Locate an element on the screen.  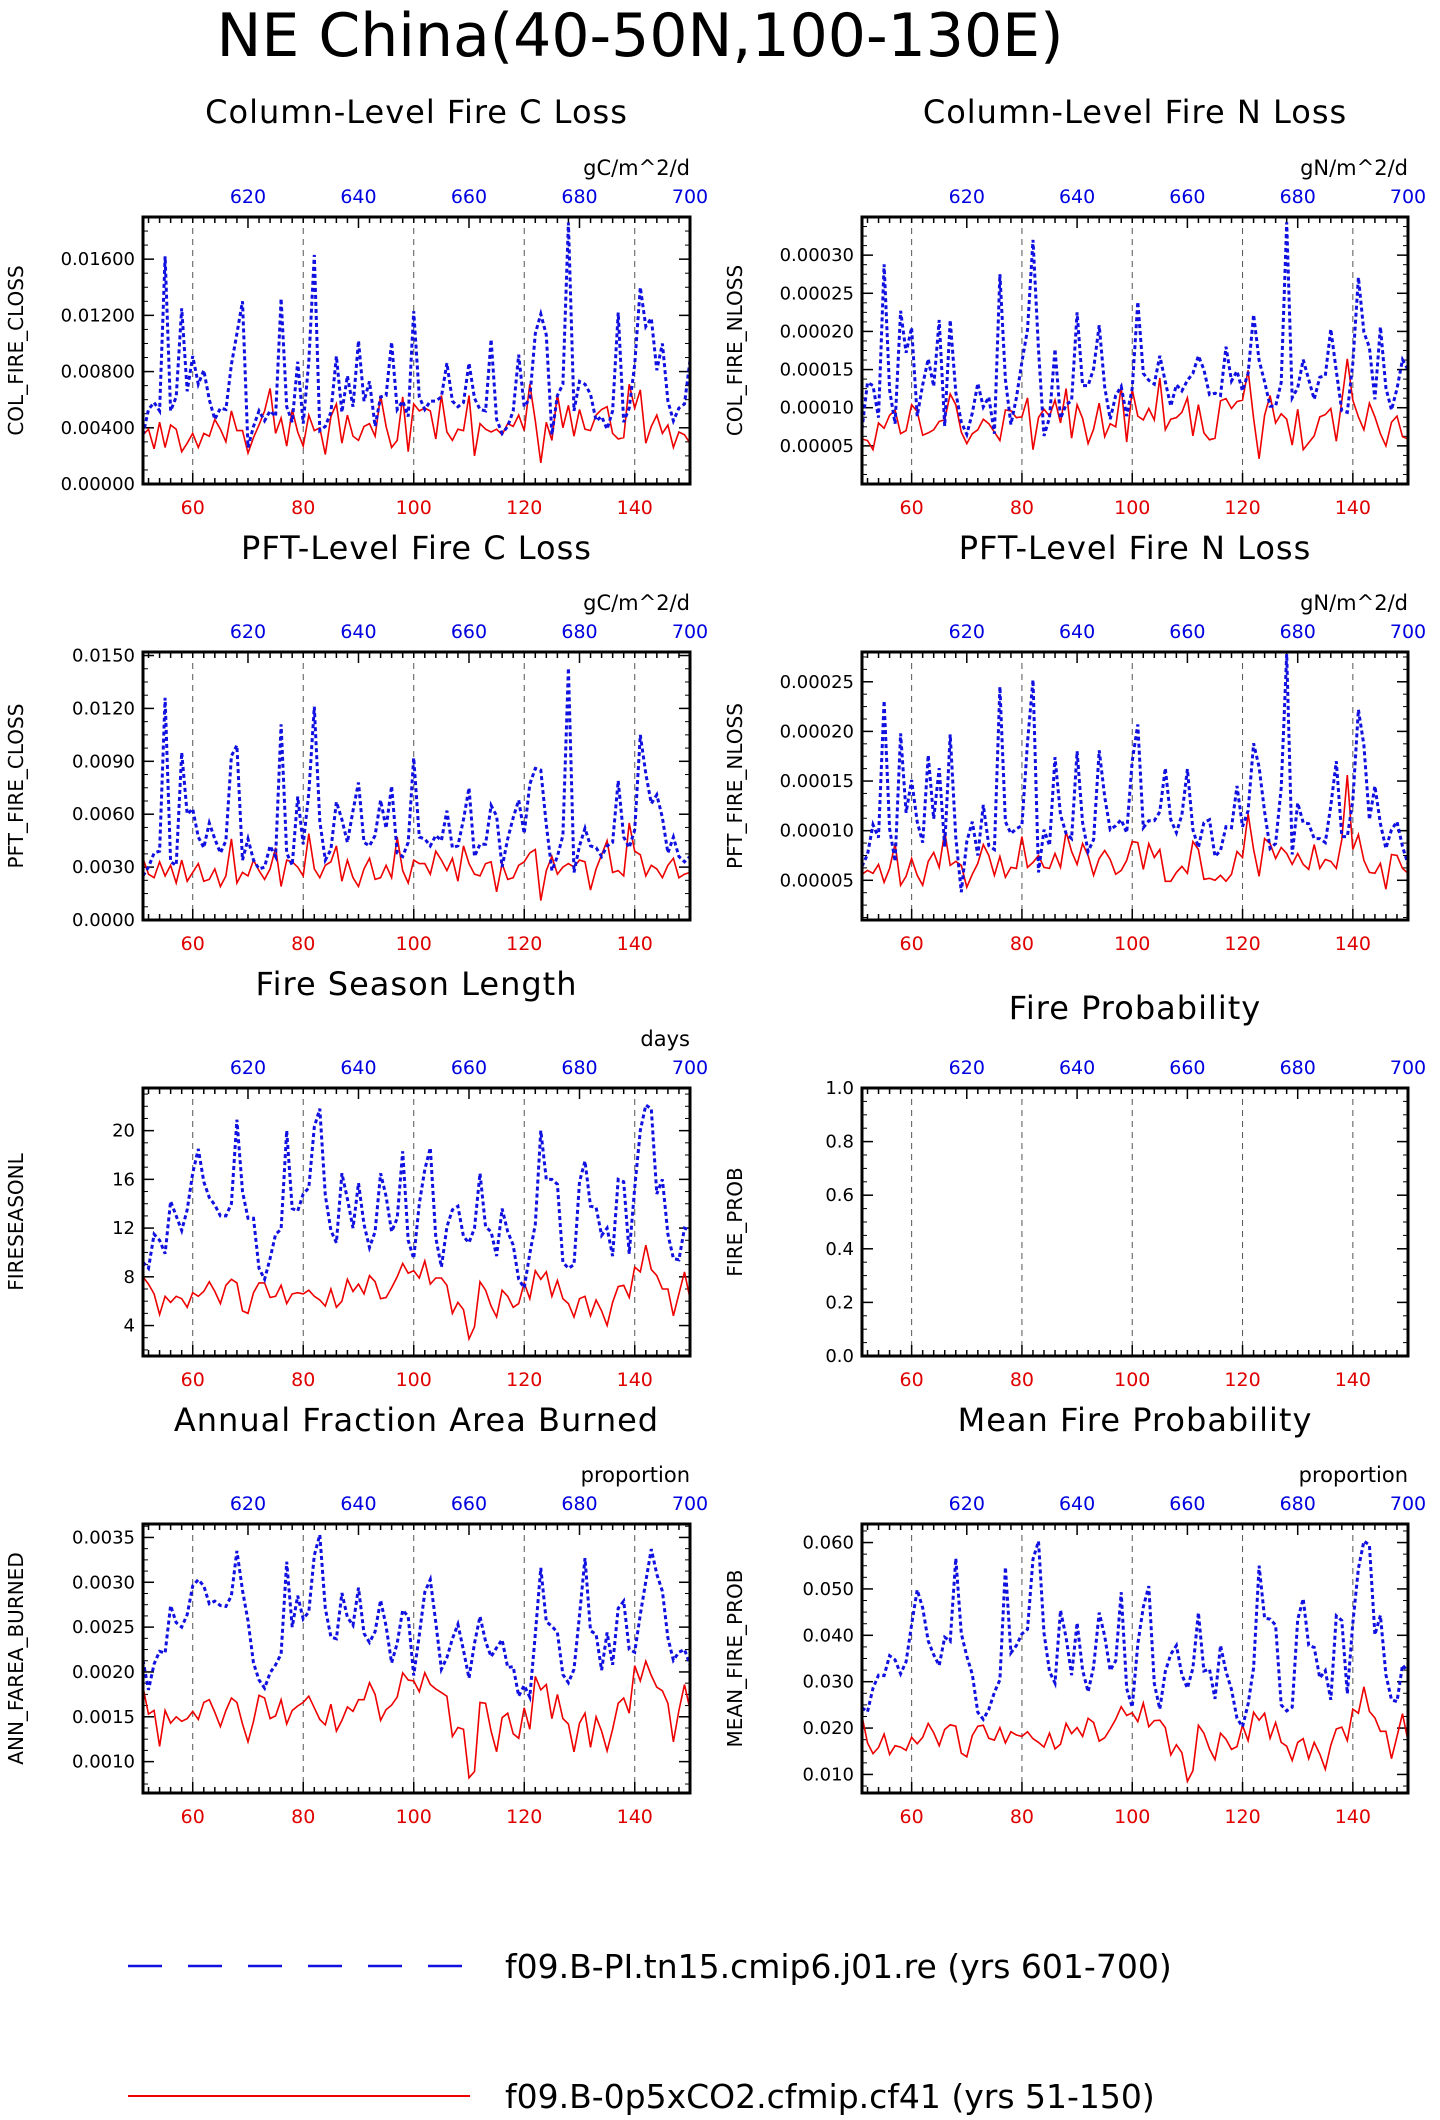
chart-title: Fire Season Length is located at coordinates (417, 984).